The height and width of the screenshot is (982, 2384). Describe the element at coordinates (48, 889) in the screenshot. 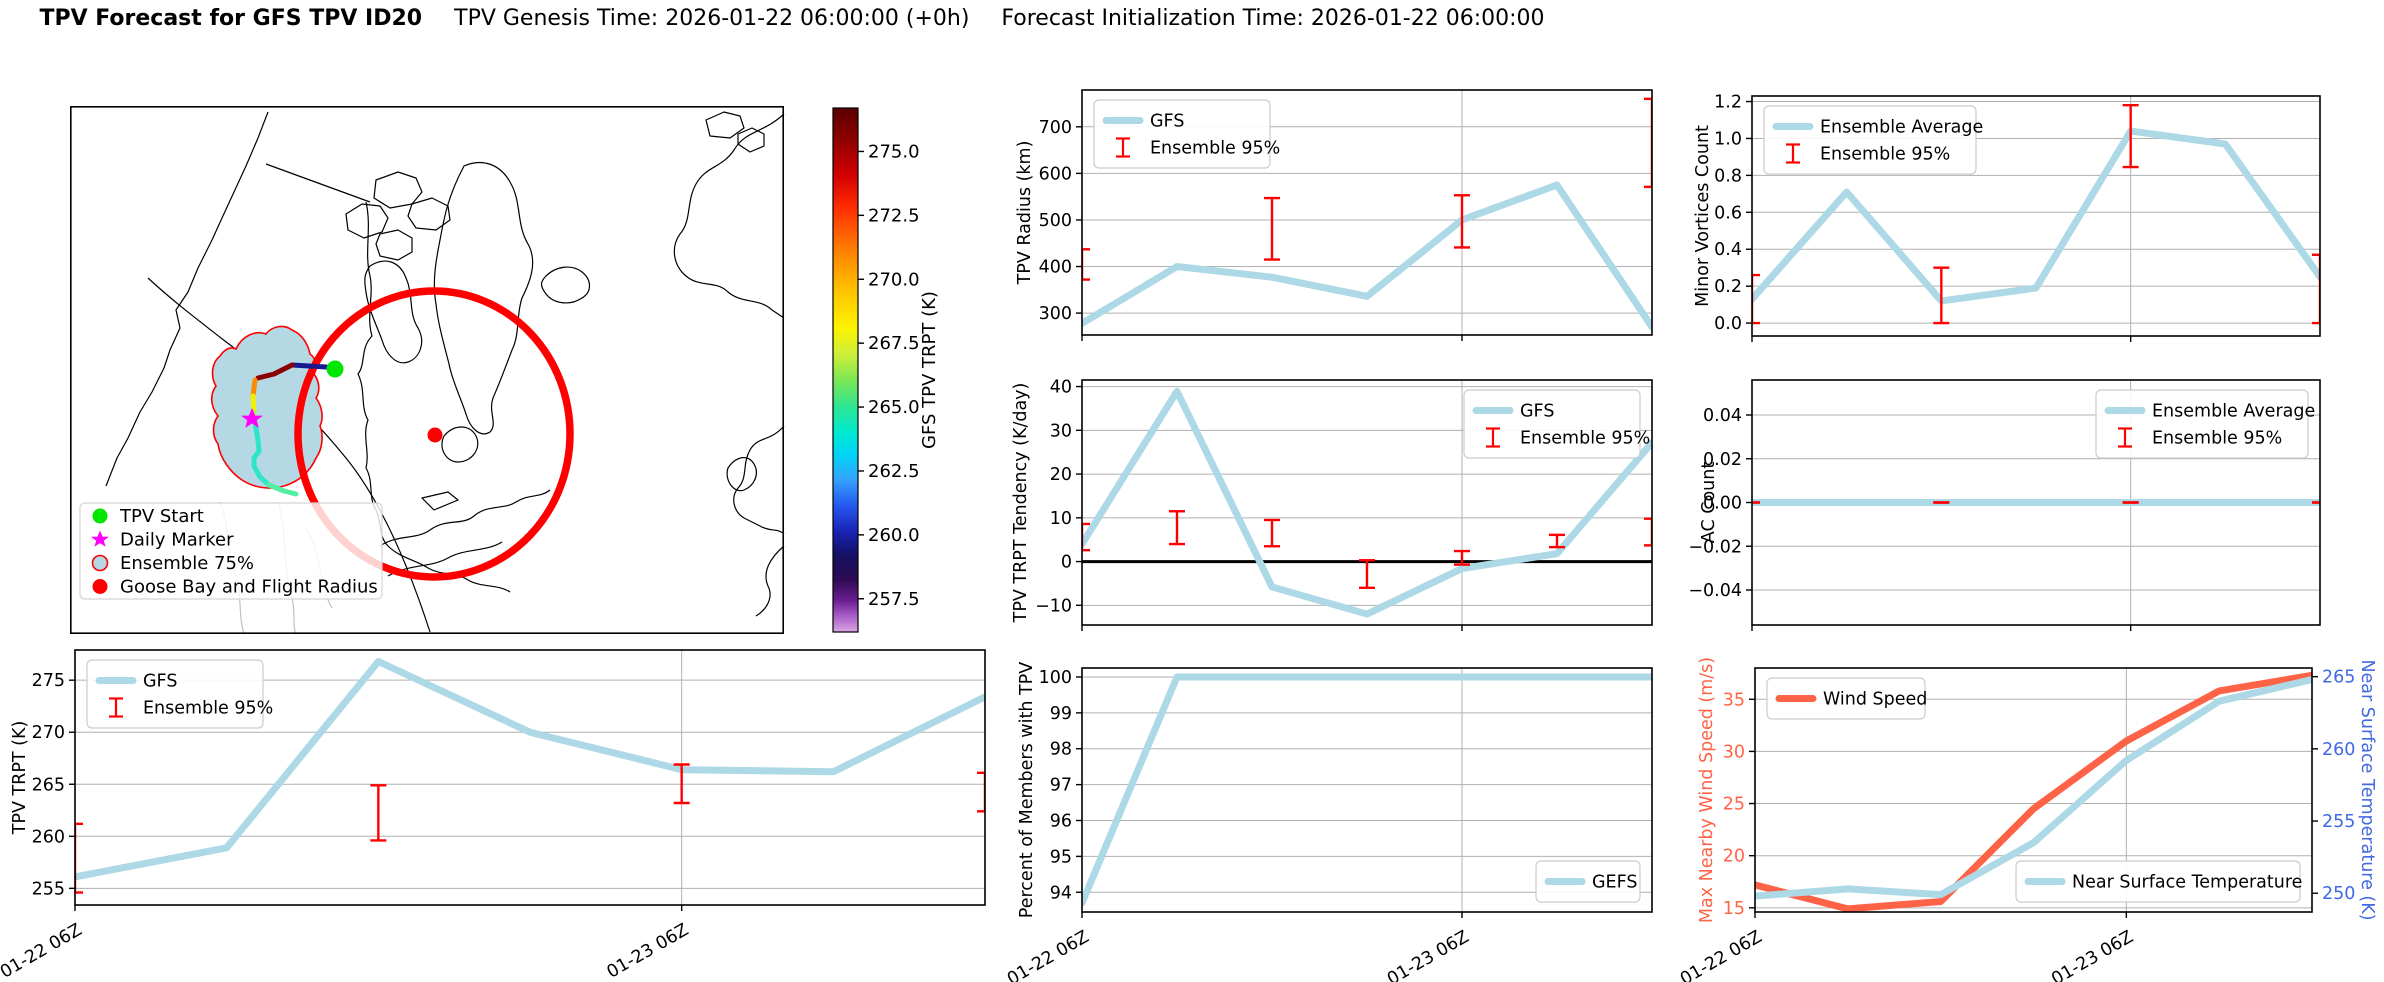

I see `y-tick-label: 255` at that location.